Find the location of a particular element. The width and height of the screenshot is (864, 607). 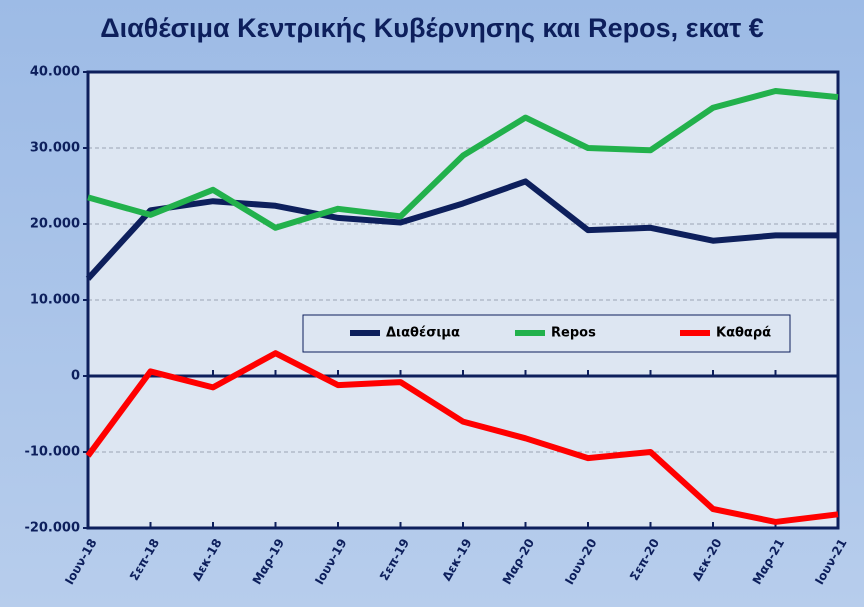

x-tick-label: Δεκ-20 is located at coordinates (706, 559).